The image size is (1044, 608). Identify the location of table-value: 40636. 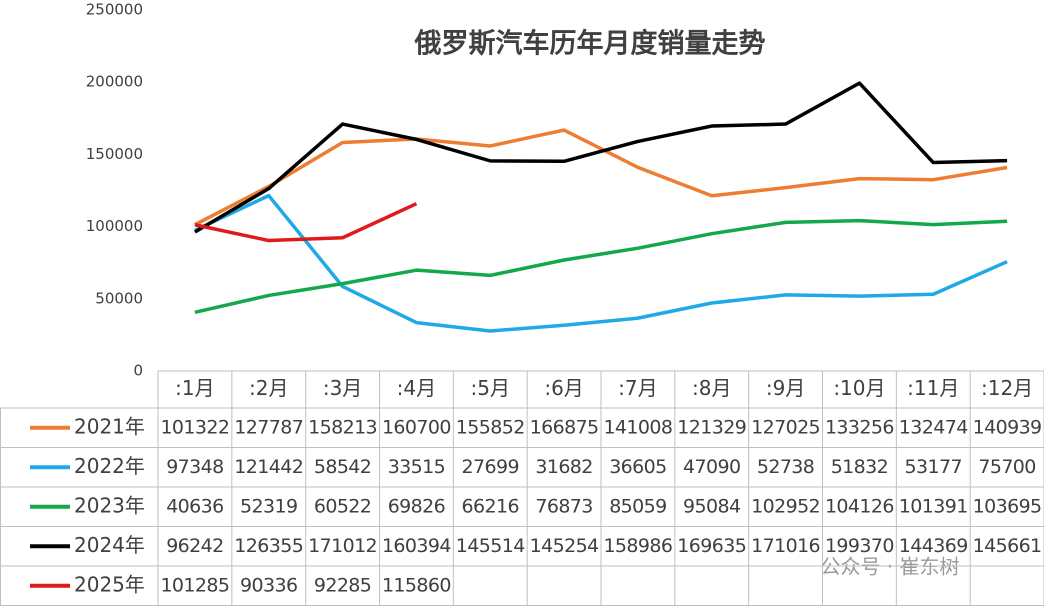
(194, 506).